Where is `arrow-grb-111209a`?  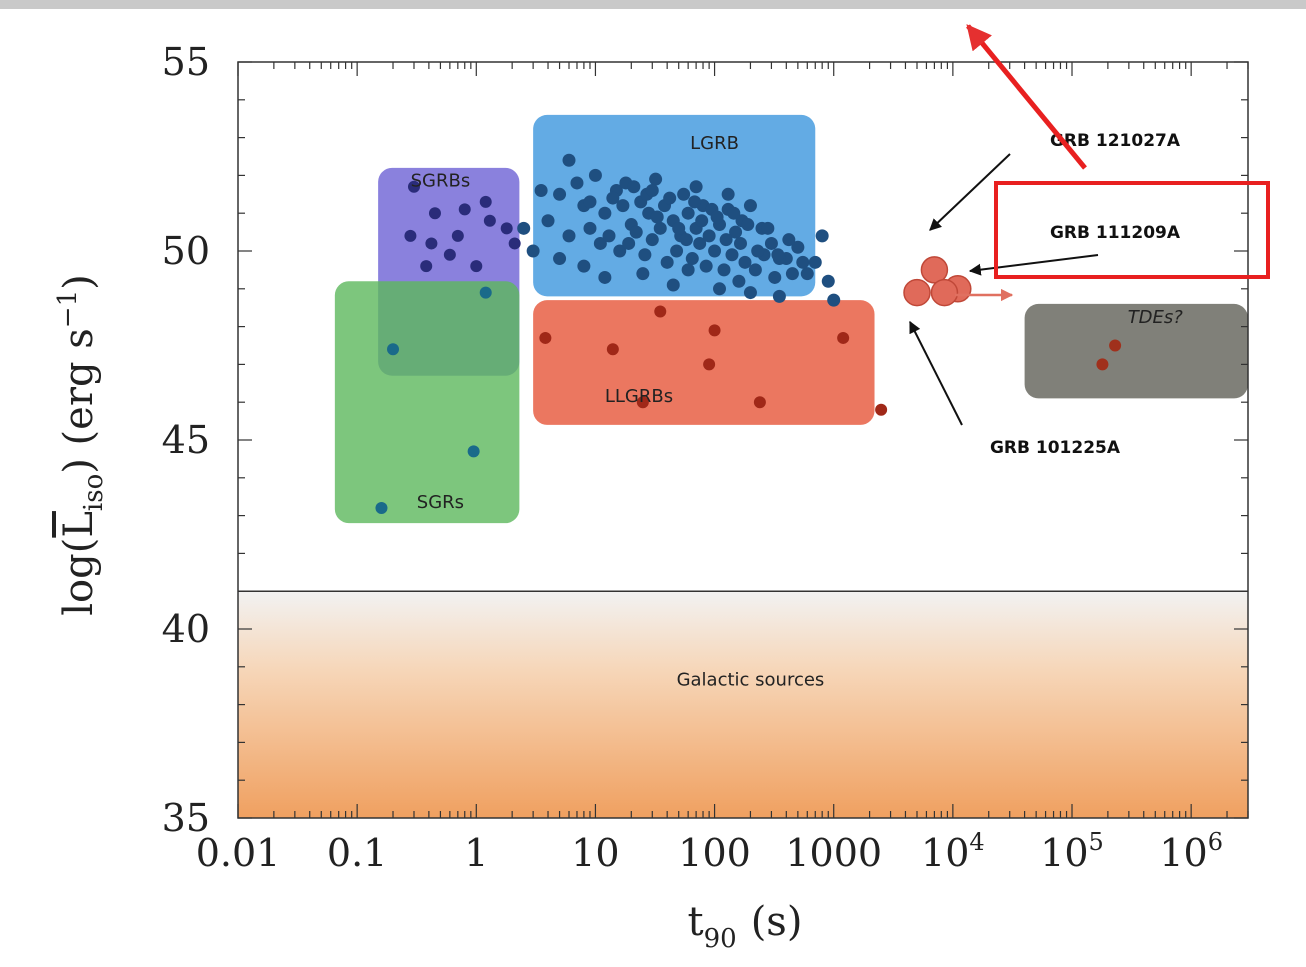
arrow-grb-111209a is located at coordinates (1033, 265).